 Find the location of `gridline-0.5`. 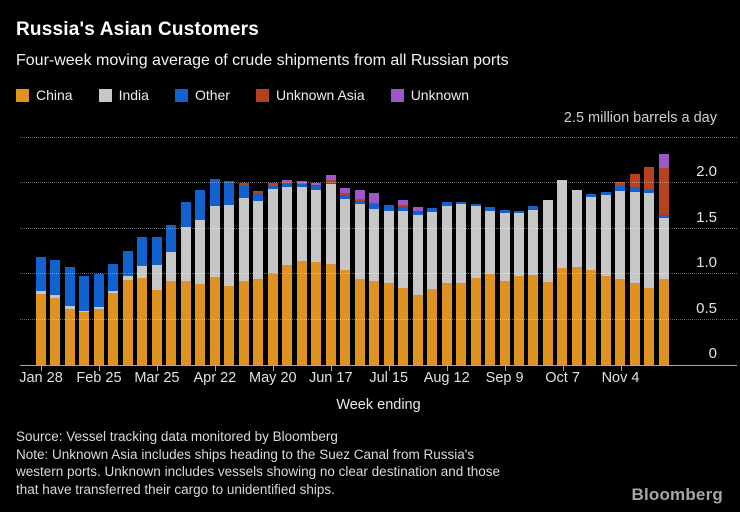

gridline-0.5 is located at coordinates (378, 319).